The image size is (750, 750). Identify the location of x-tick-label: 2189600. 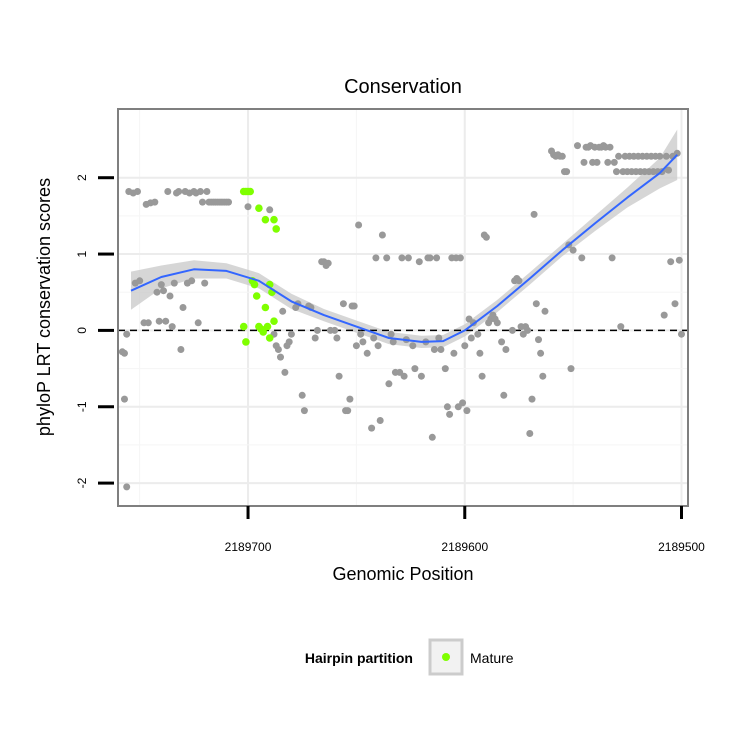
(464, 547).